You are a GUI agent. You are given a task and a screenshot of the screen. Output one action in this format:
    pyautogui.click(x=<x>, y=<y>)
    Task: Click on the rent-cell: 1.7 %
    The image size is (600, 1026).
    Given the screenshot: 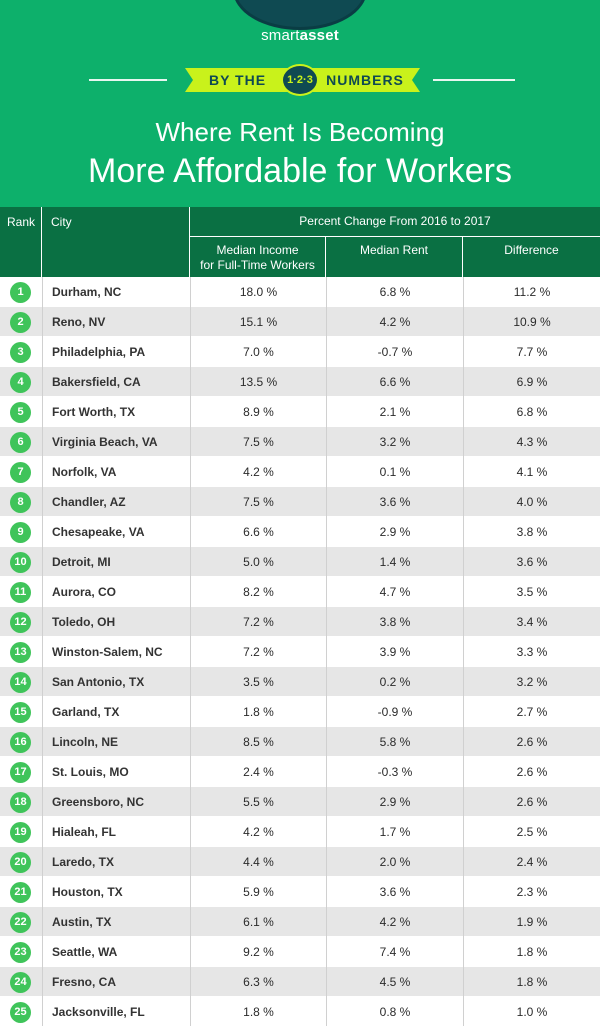 What is the action you would take?
    pyautogui.click(x=394, y=832)
    